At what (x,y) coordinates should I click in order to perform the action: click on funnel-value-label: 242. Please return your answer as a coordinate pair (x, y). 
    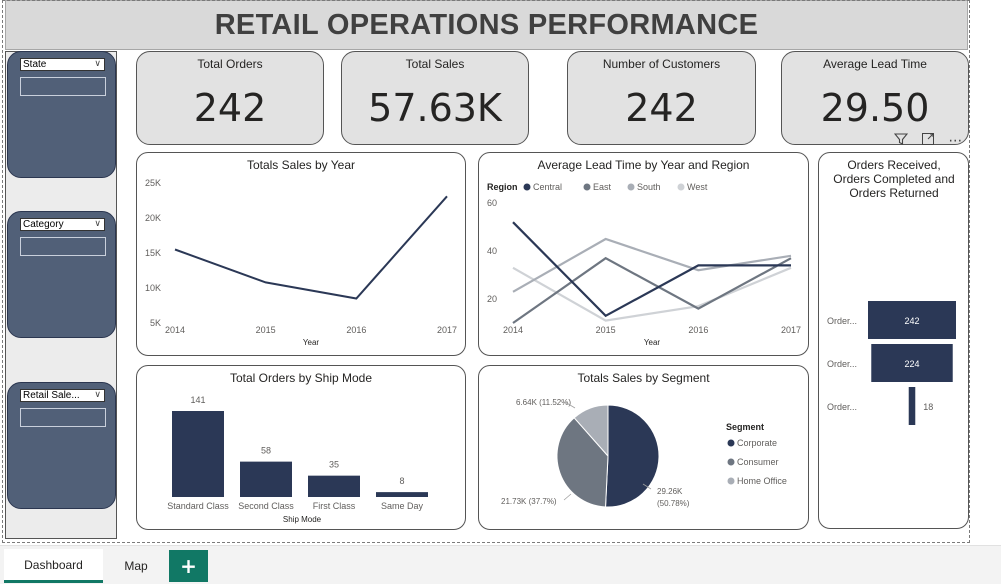
    Looking at the image, I should click on (911, 321).